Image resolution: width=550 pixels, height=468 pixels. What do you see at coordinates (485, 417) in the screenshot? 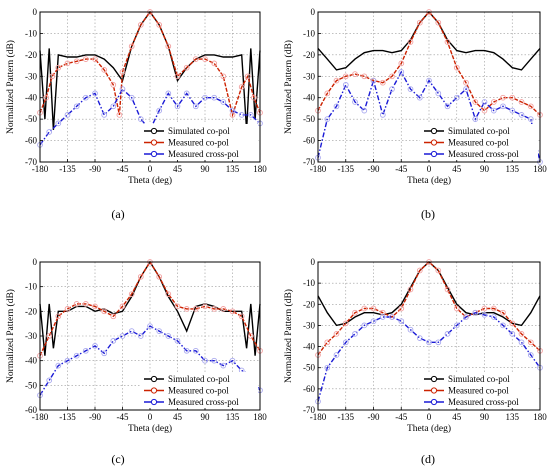
I see `x-tick-label: 90` at bounding box center [485, 417].